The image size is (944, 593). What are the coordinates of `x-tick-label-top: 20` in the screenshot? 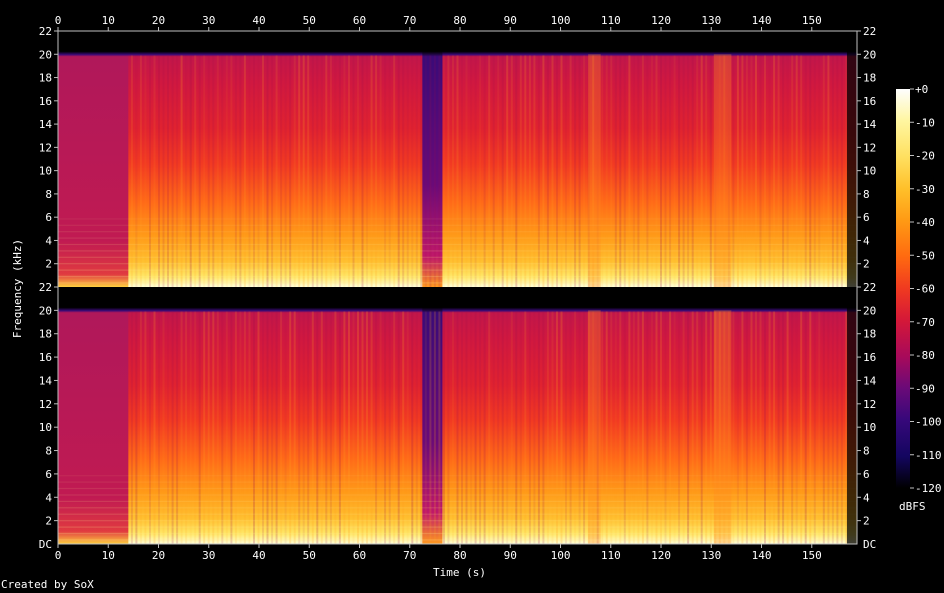 It's located at (158, 20).